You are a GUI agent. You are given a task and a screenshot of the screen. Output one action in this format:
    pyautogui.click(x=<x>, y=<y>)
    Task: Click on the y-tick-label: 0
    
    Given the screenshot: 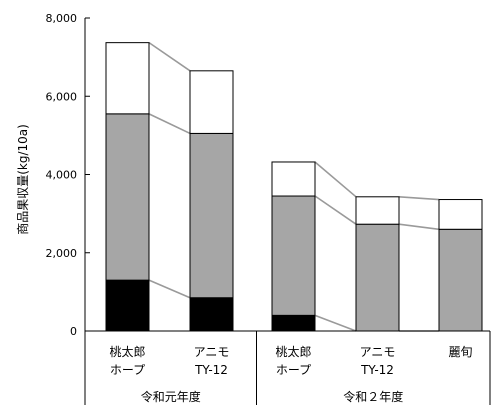 What is the action you would take?
    pyautogui.click(x=73, y=331)
    